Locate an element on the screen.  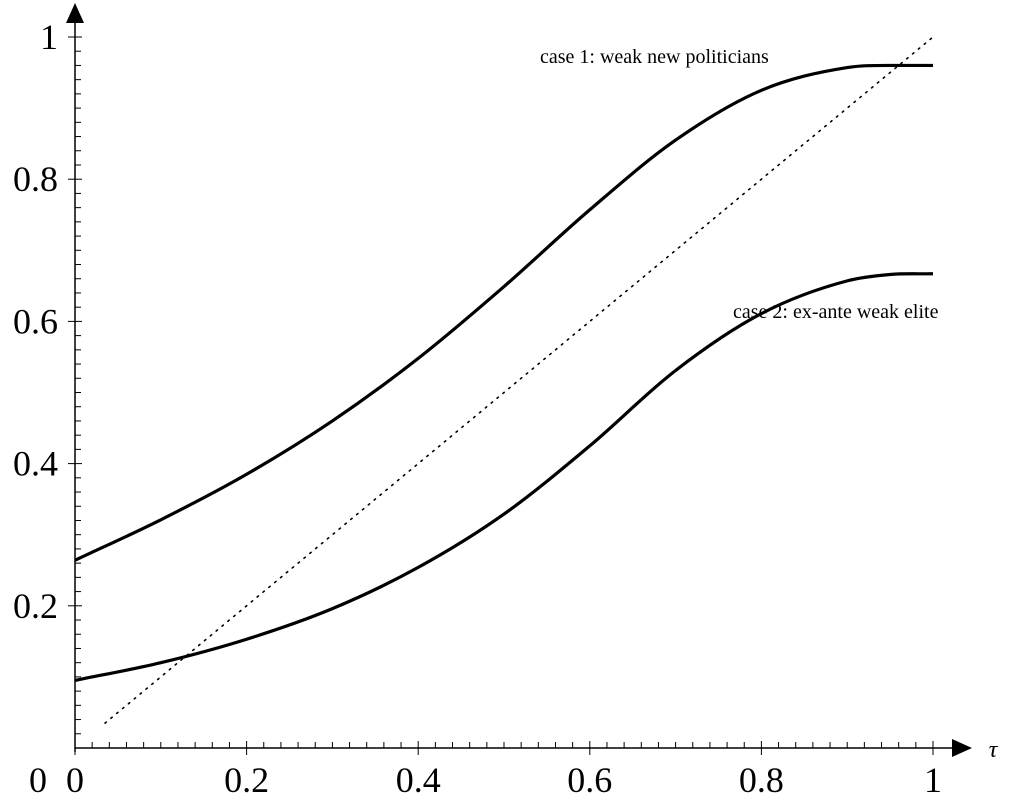
x-tick-label: 0.6 is located at coordinates (589, 780).